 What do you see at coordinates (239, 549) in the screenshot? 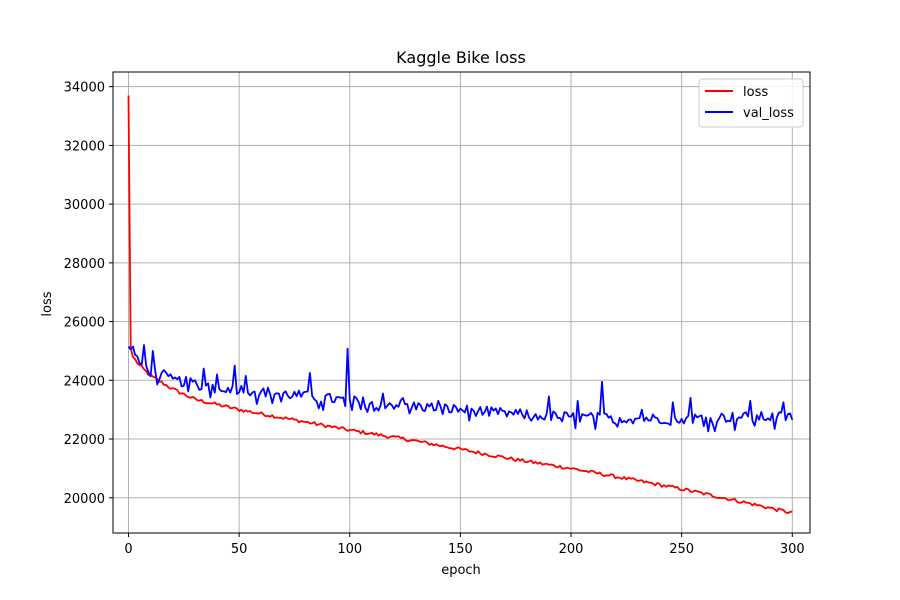
I see `x-tick-label: 50` at bounding box center [239, 549].